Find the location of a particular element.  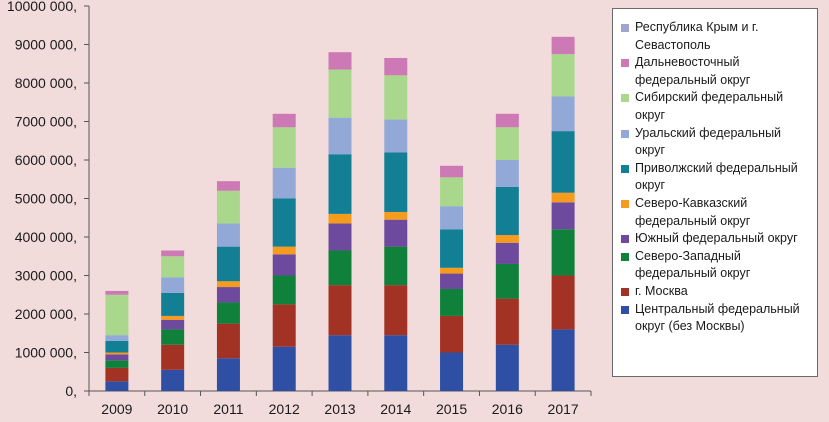

x-tick-label: 2012 is located at coordinates (284, 409).